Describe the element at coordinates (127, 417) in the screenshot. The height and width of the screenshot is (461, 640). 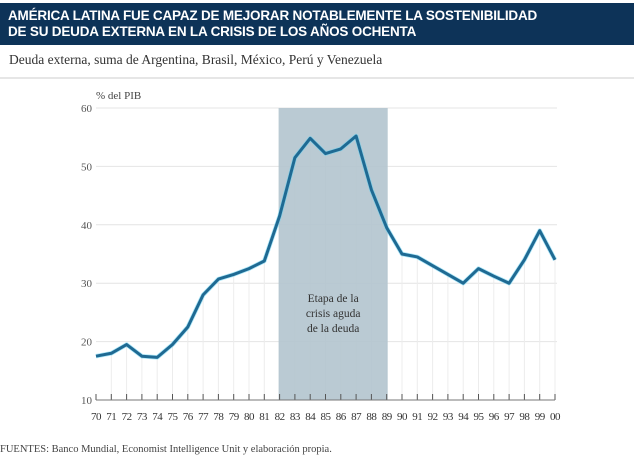
I see `x-tick-label: 72` at that location.